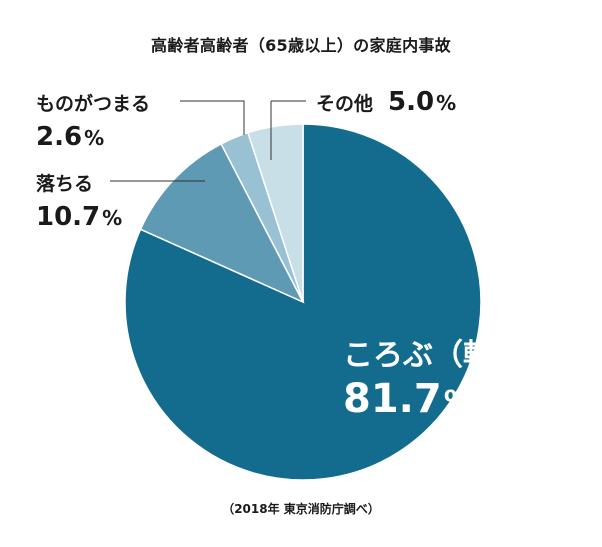 The image size is (602, 547). What do you see at coordinates (344, 103) in the screenshot?
I see `slice-label: その他` at bounding box center [344, 103].